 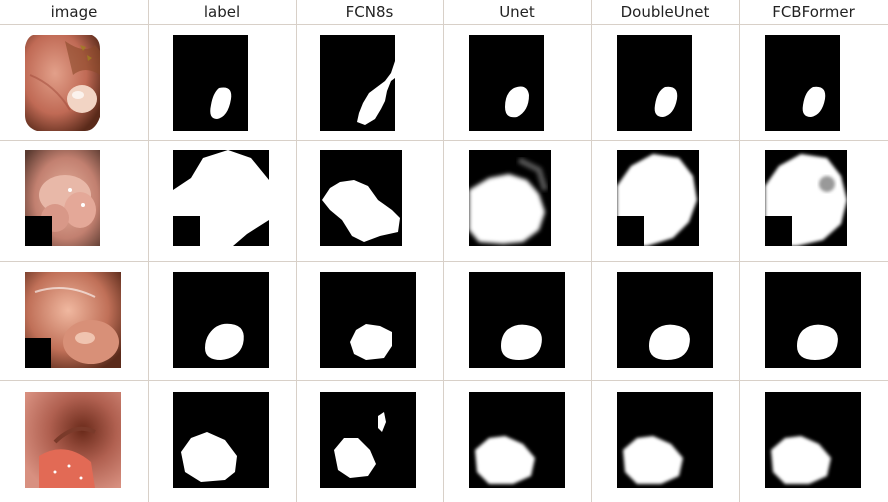 What do you see at coordinates (517, 440) in the screenshot?
I see `mask-unet-row4` at bounding box center [517, 440].